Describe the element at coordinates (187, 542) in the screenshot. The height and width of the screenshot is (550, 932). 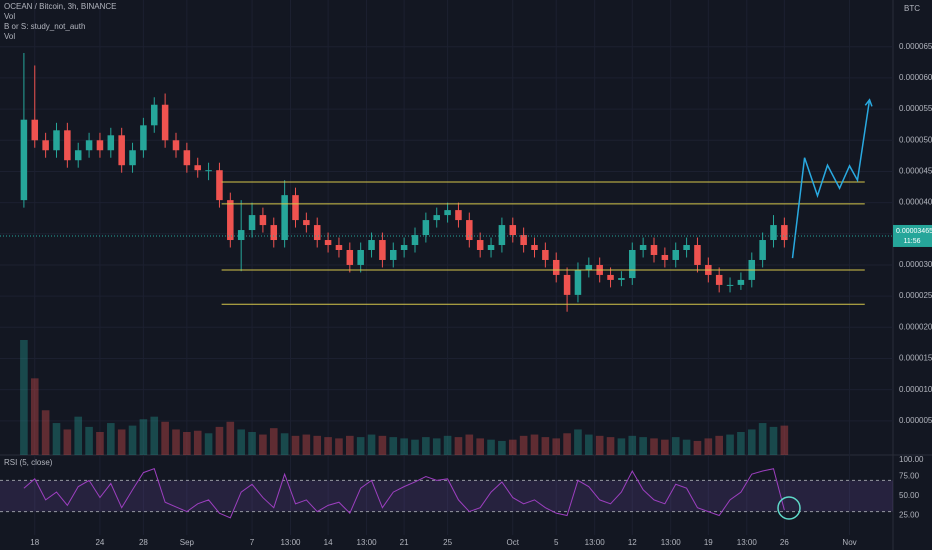
I see `x-tick-label: Sep` at that location.